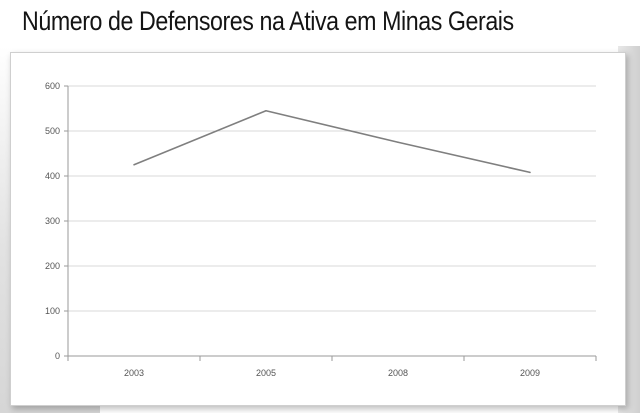 The image size is (640, 413). I want to click on y-tick-labels: 0 100 200 300 400 500 600, so click(52, 221).